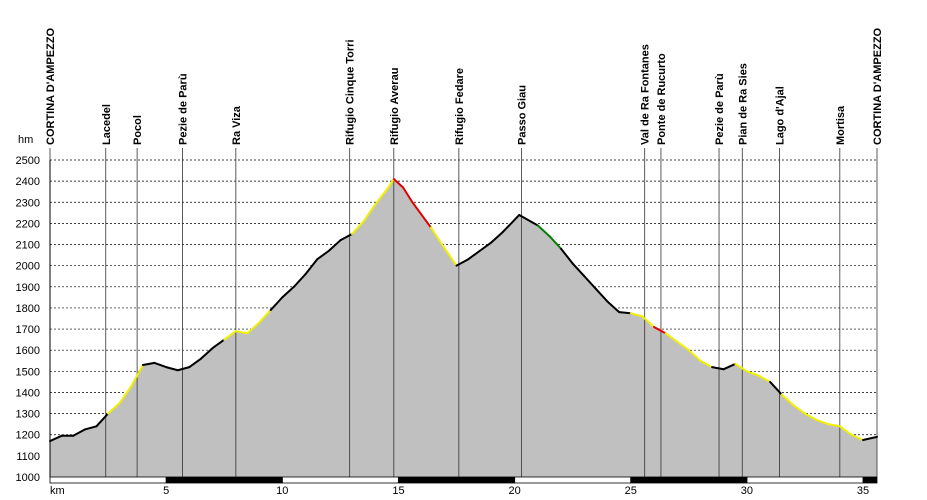 The image size is (927, 500). Describe the element at coordinates (646, 94) in the screenshot. I see `waypoint-label: Val de Ra Fontanes` at that location.